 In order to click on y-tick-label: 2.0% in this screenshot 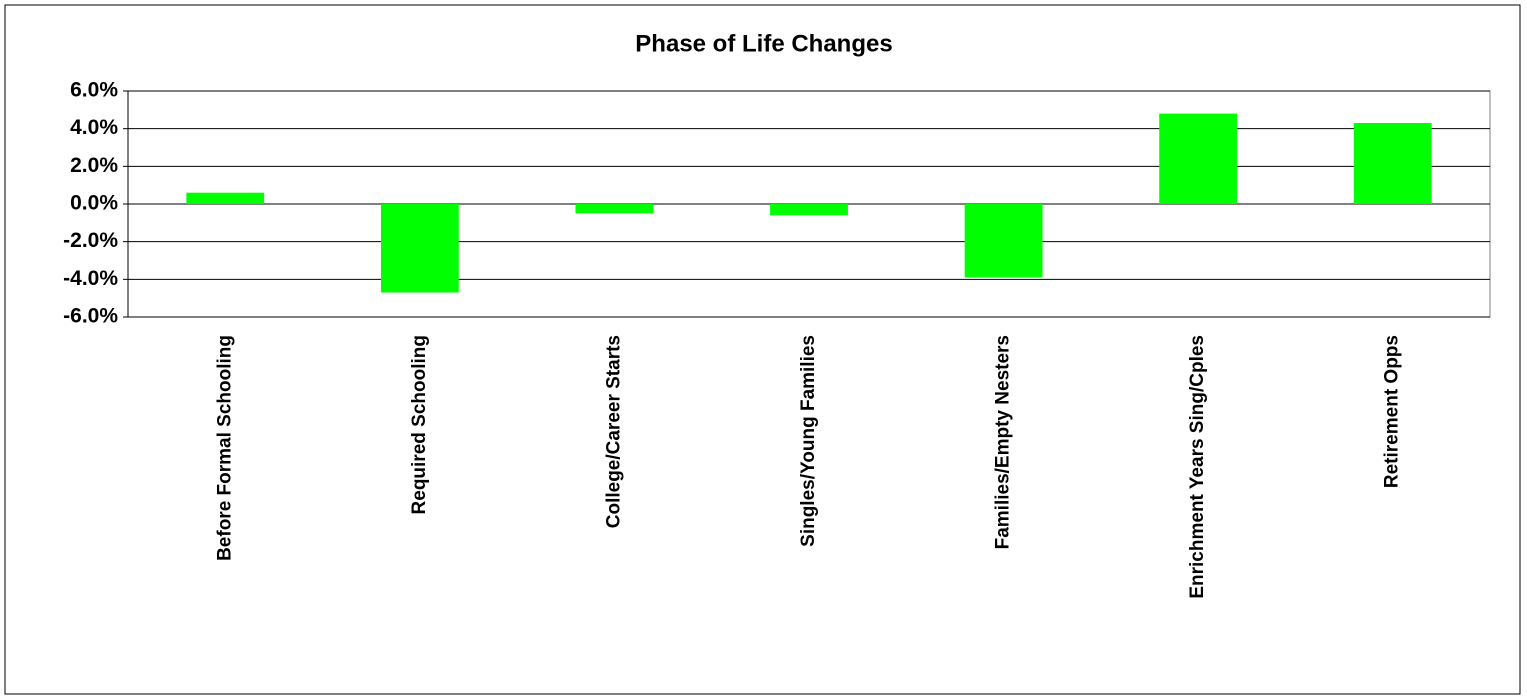, I will do `click(94, 165)`.